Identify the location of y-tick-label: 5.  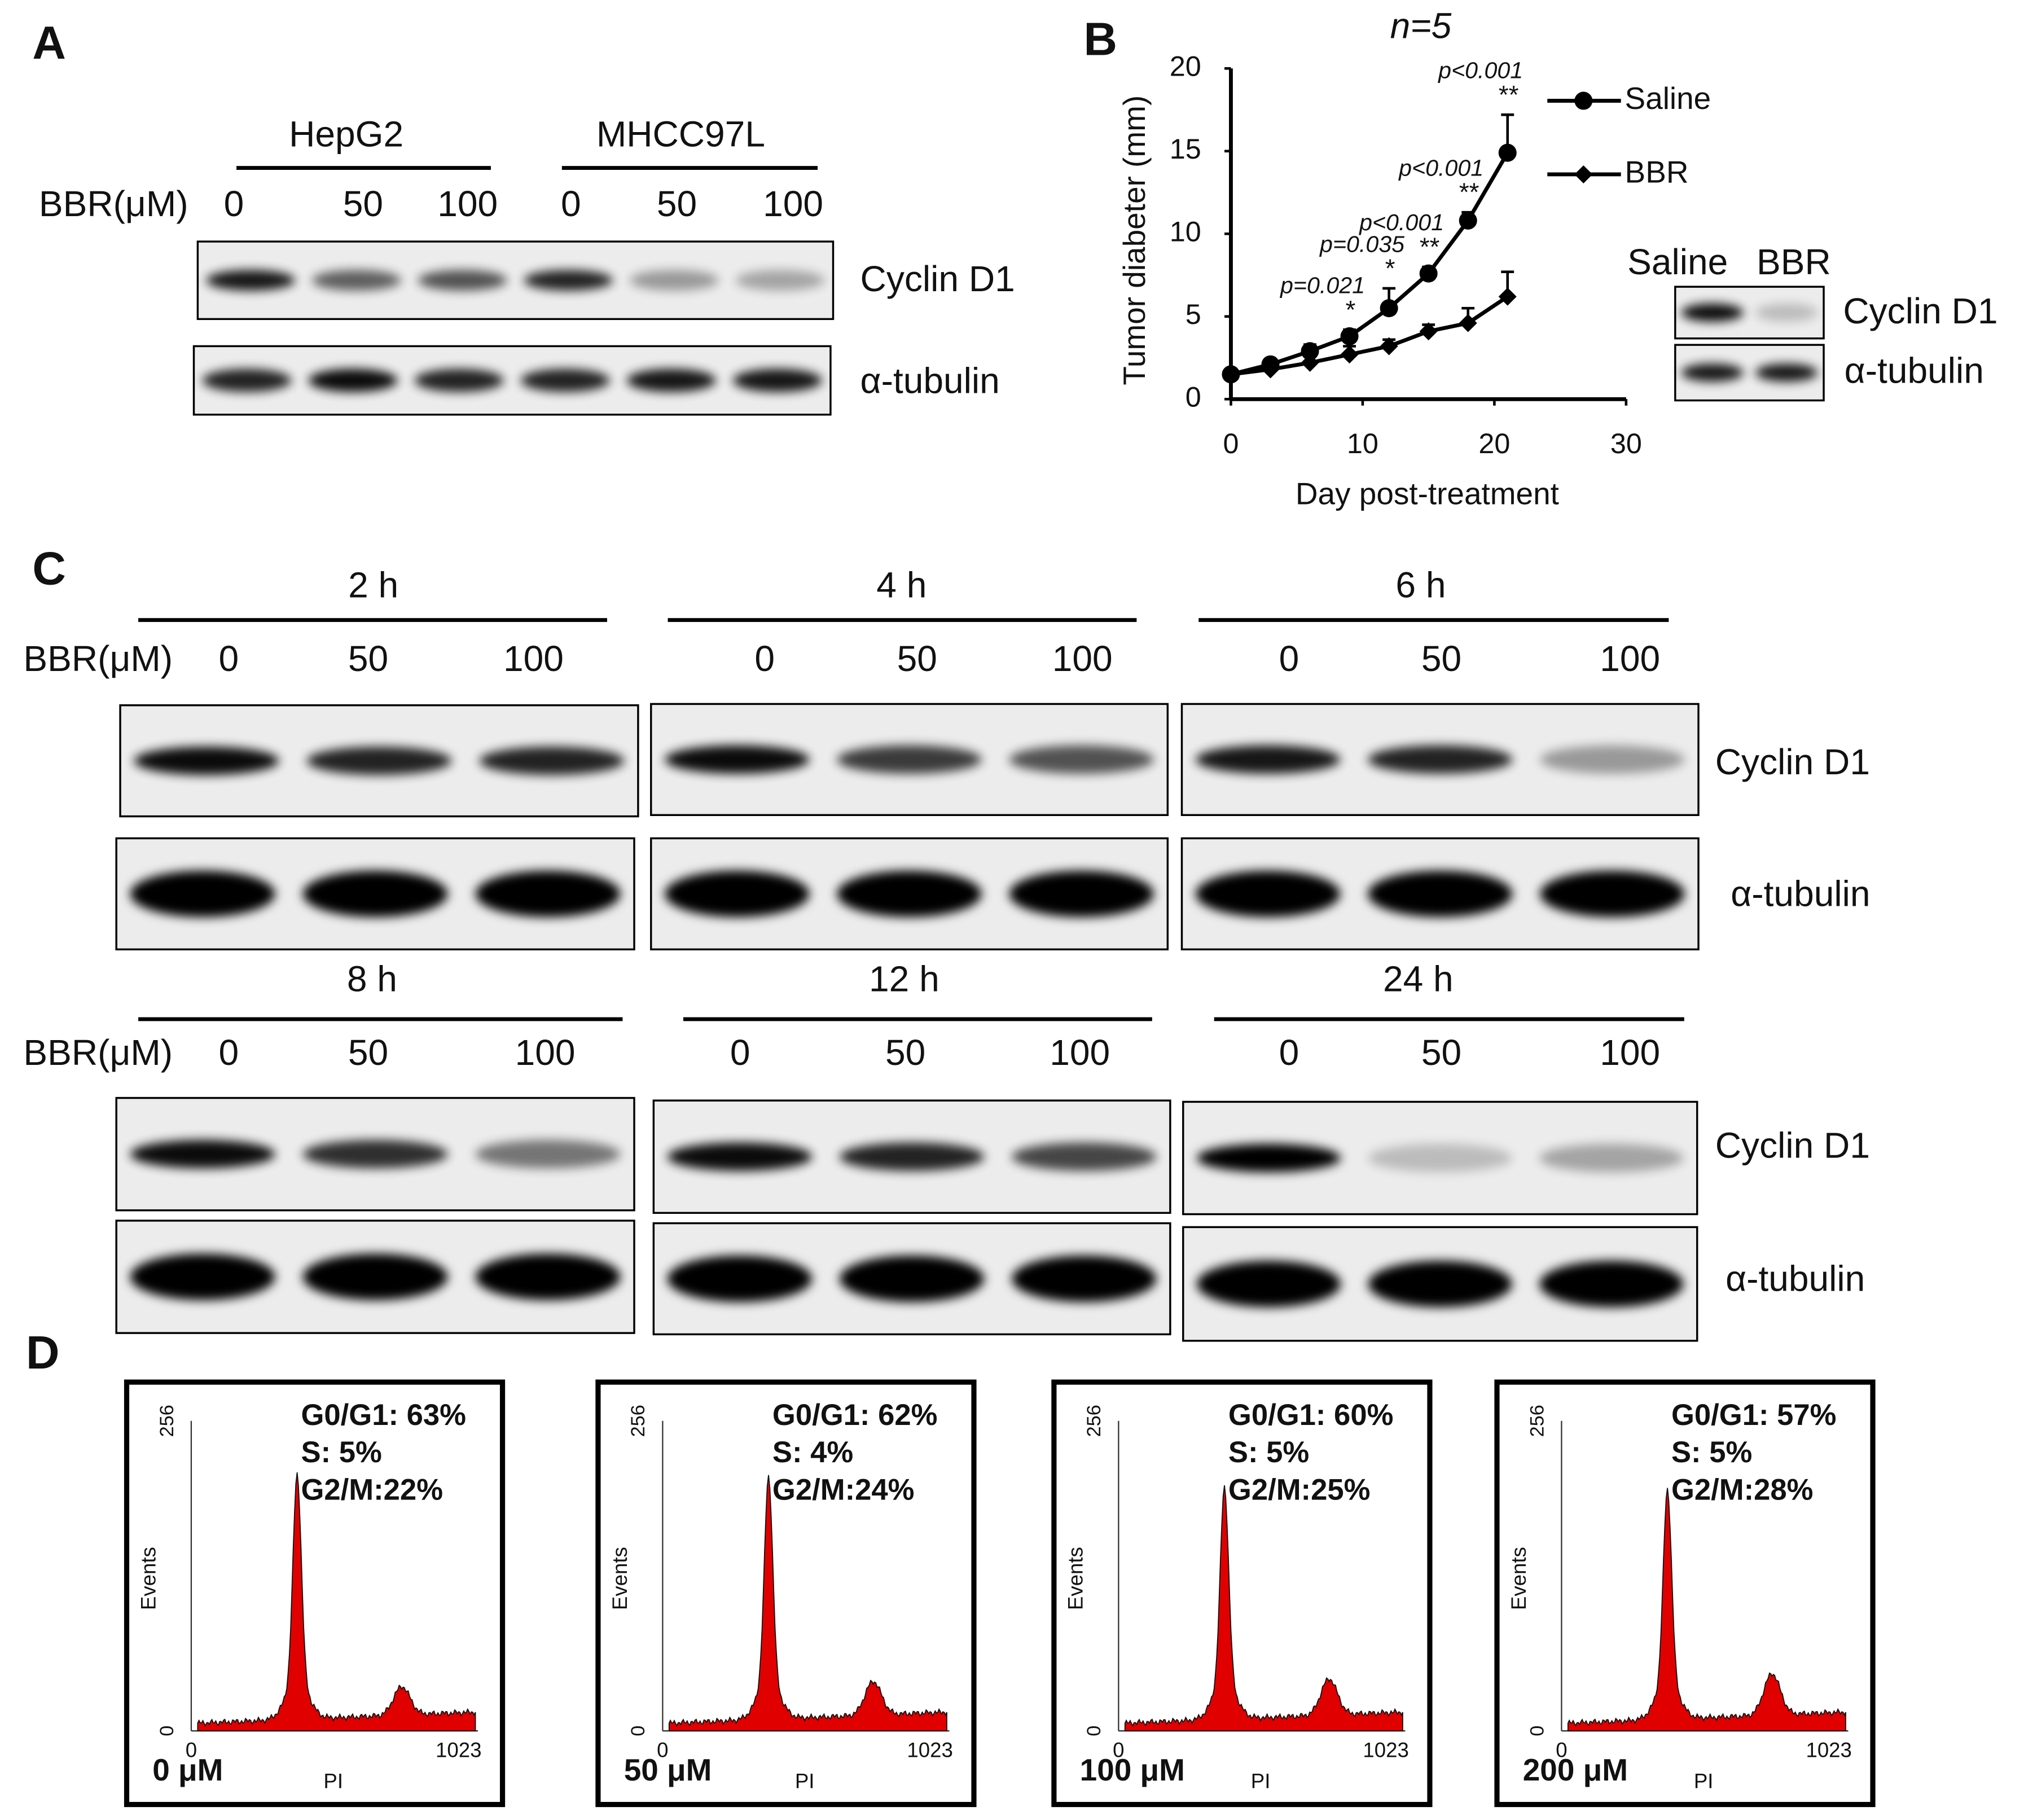
(1193, 314).